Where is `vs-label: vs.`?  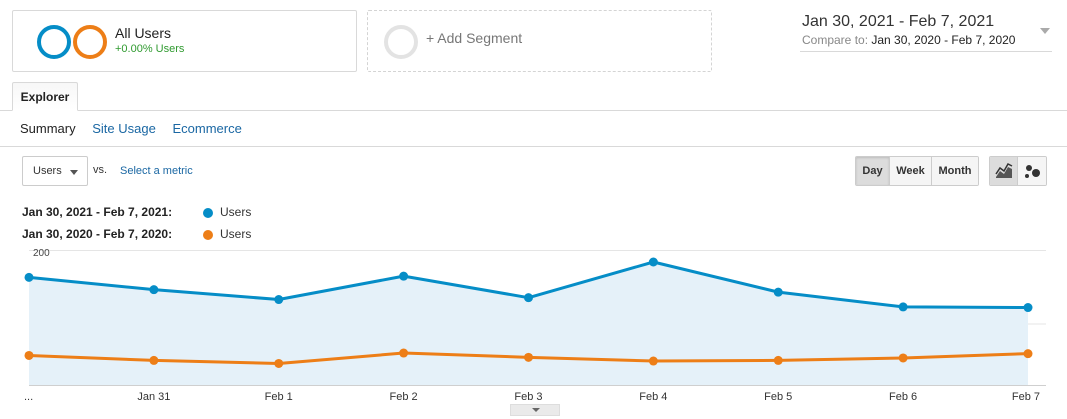
vs-label: vs. is located at coordinates (100, 170).